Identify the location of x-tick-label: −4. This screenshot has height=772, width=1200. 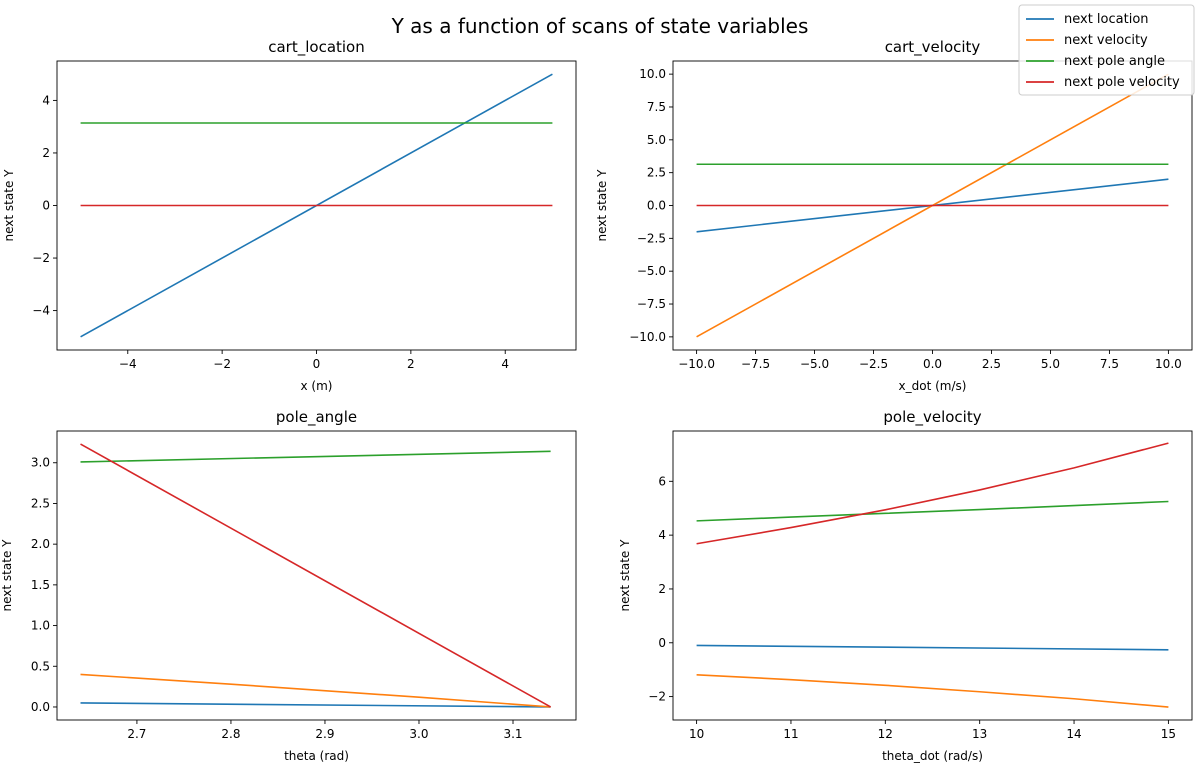
(128, 364).